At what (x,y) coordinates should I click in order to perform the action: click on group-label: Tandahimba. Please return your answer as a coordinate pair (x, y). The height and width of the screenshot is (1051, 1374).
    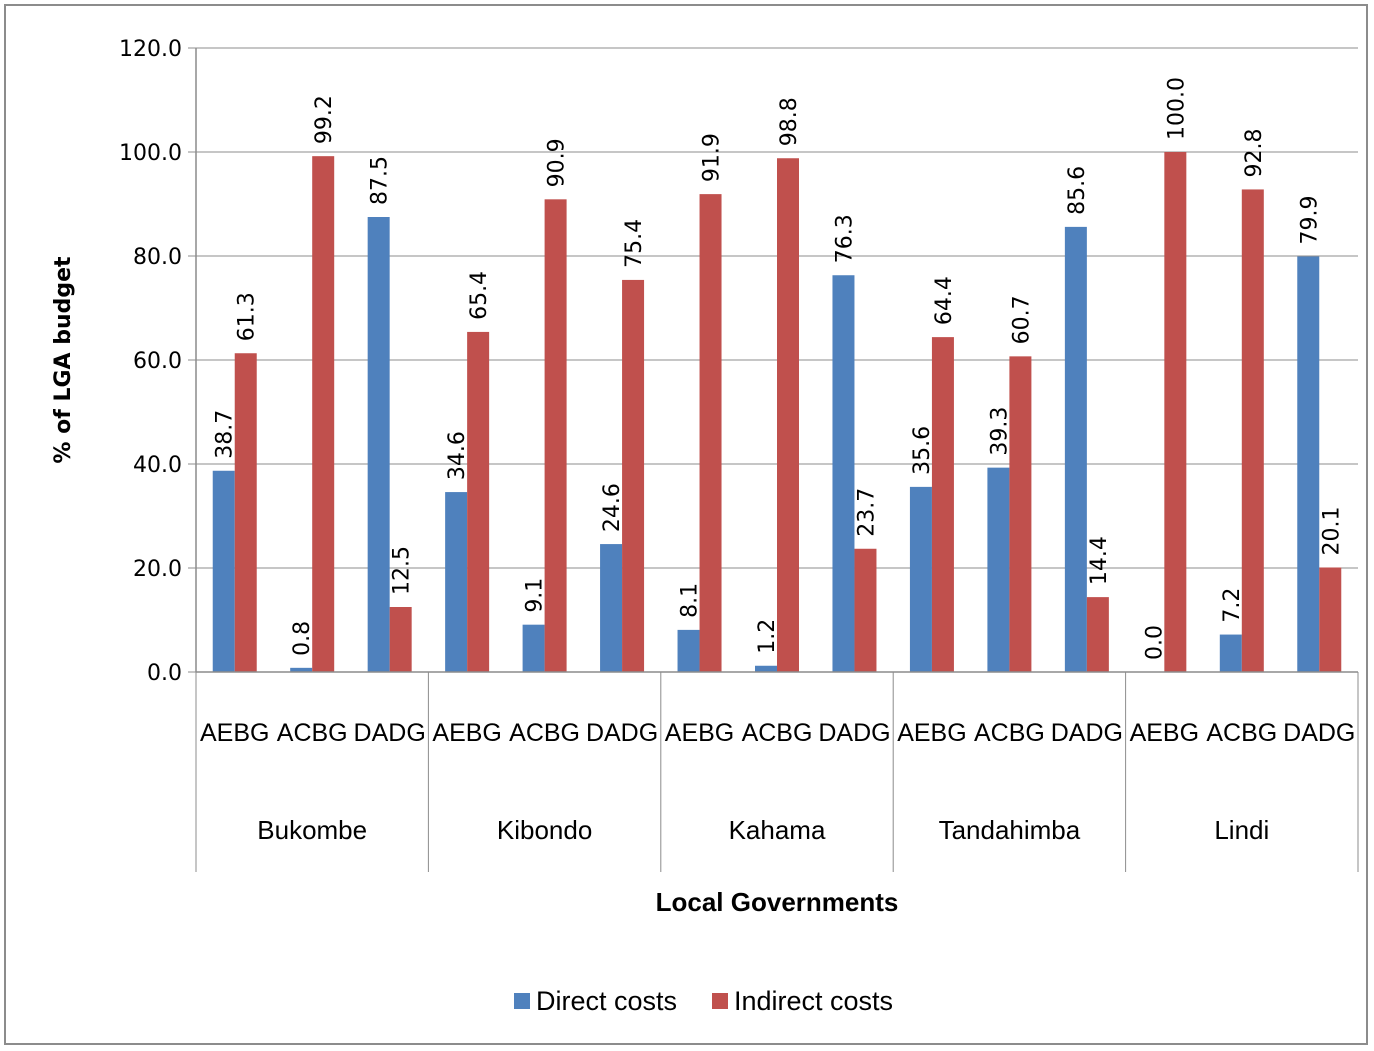
    Looking at the image, I should click on (1010, 830).